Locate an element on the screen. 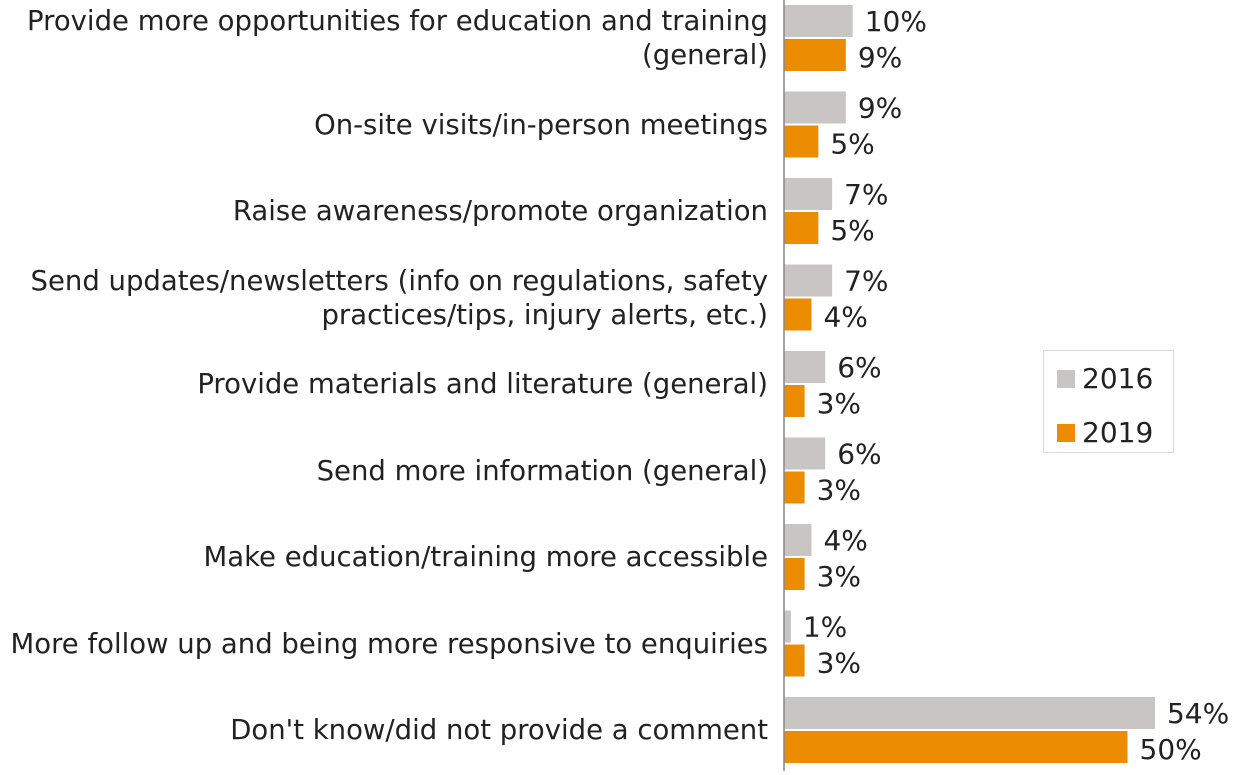  legend-item: 2019 is located at coordinates (1105, 432).